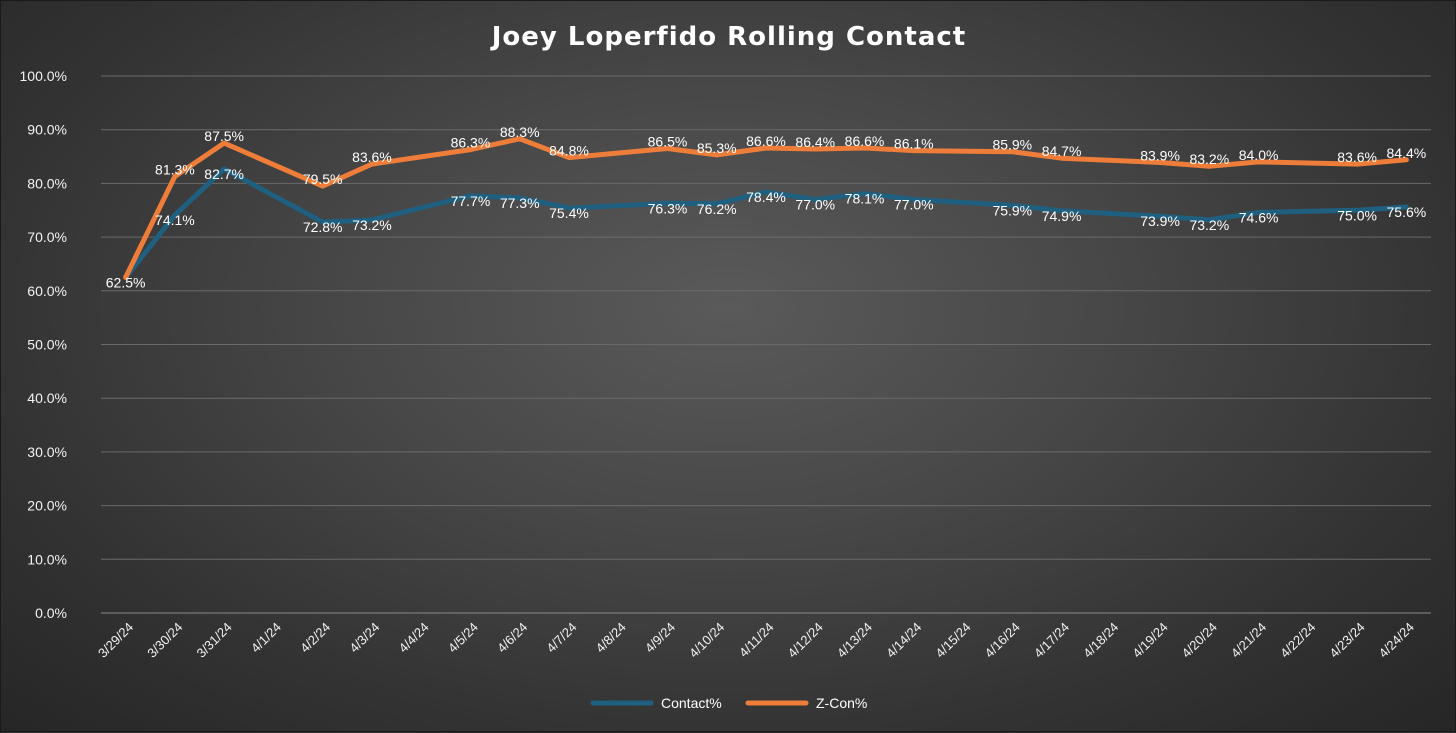 The image size is (1456, 733). I want to click on data-label: 77.7%, so click(471, 201).